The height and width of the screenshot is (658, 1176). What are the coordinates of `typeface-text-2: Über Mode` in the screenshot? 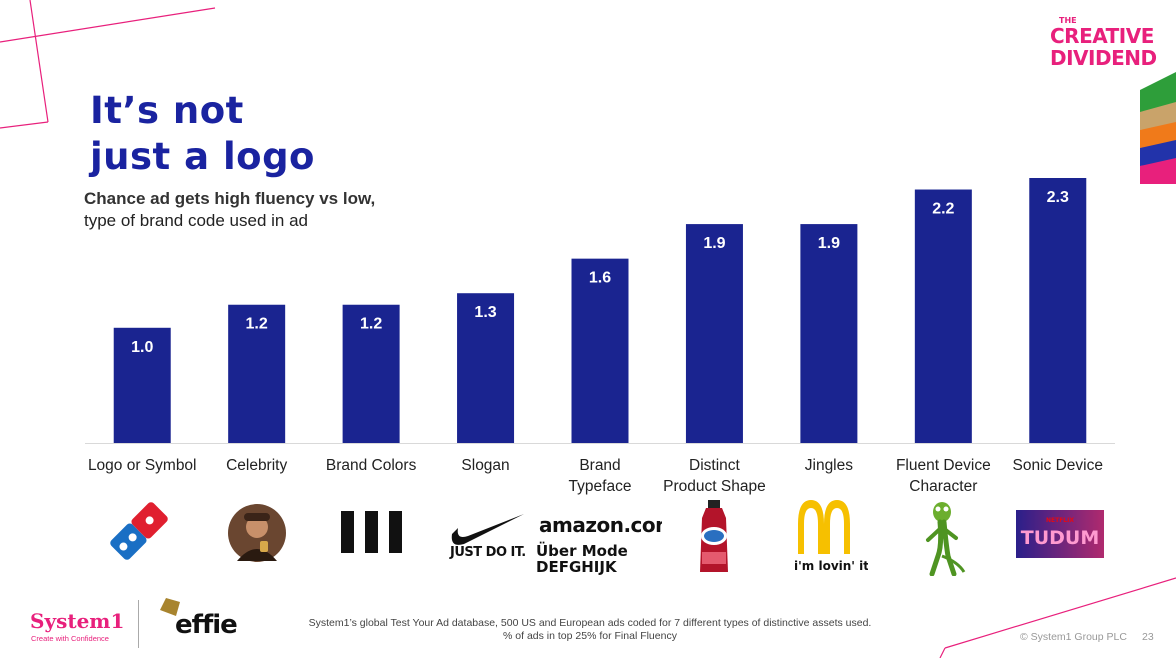 It's located at (582, 550).